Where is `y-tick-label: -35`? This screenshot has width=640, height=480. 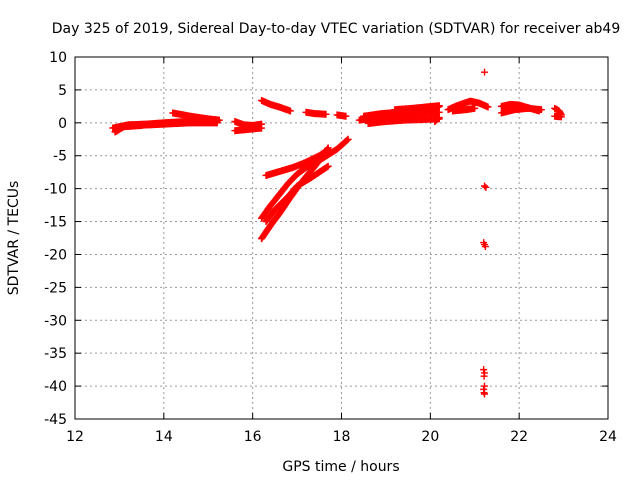 y-tick-label: -35 is located at coordinates (55, 354).